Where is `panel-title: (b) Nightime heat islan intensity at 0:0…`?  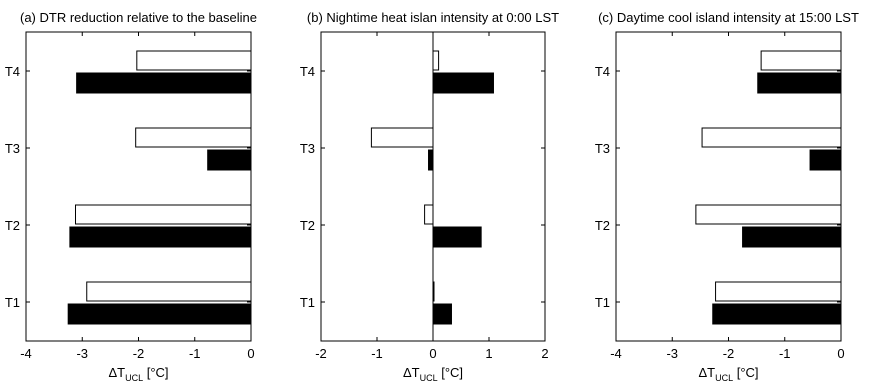 panel-title: (b) Nightime heat islan intensity at 0:0… is located at coordinates (433, 17).